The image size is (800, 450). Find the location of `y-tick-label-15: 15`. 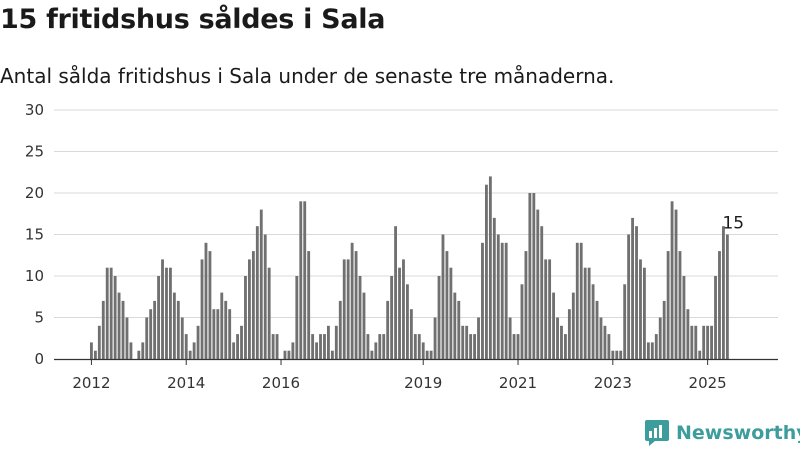

y-tick-label-15: 15 is located at coordinates (34, 235).